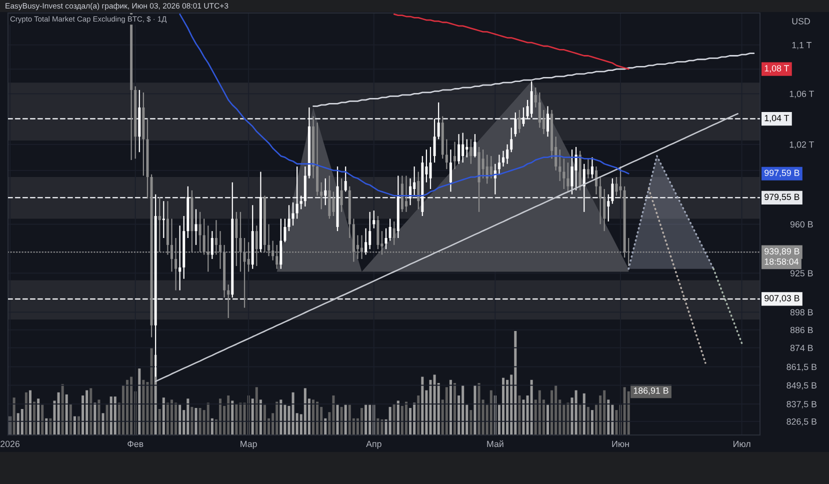 This screenshot has width=829, height=484. What do you see at coordinates (802, 94) in the screenshot?
I see `y-tick-label: 1,06 T` at bounding box center [802, 94].